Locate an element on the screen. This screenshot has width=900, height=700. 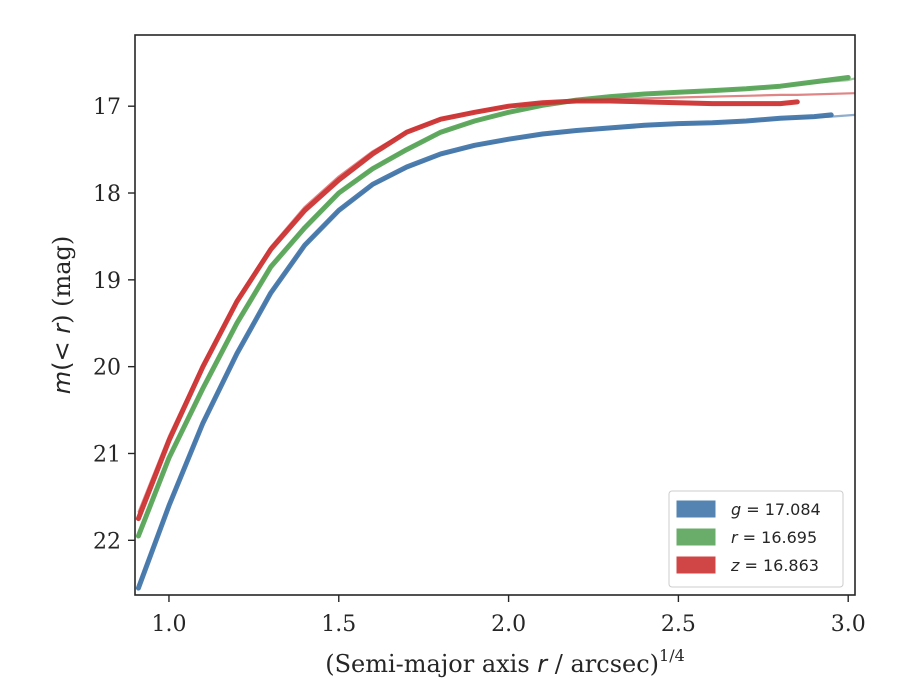
y-tick-label: 22 is located at coordinates (107, 541).